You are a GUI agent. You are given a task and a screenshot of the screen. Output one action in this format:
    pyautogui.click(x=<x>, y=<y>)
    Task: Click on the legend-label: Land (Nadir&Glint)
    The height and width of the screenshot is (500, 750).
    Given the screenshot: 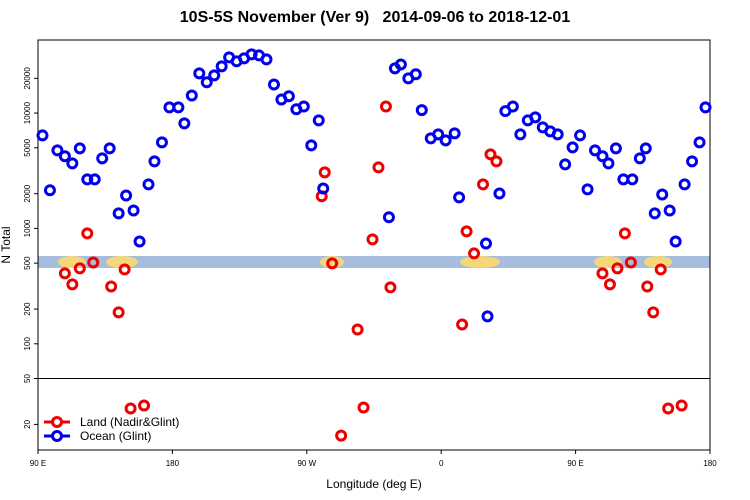 What is the action you would take?
    pyautogui.click(x=129, y=422)
    